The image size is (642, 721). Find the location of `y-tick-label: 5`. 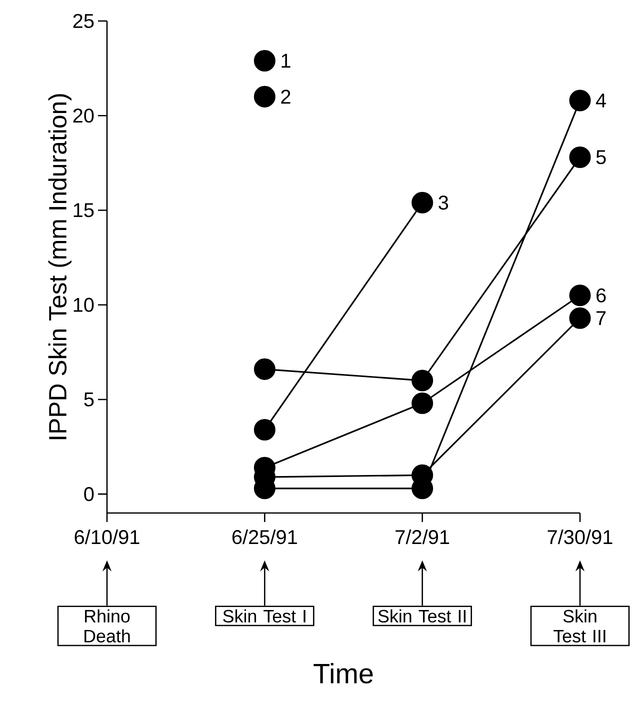

y-tick-label: 5 is located at coordinates (89, 399).